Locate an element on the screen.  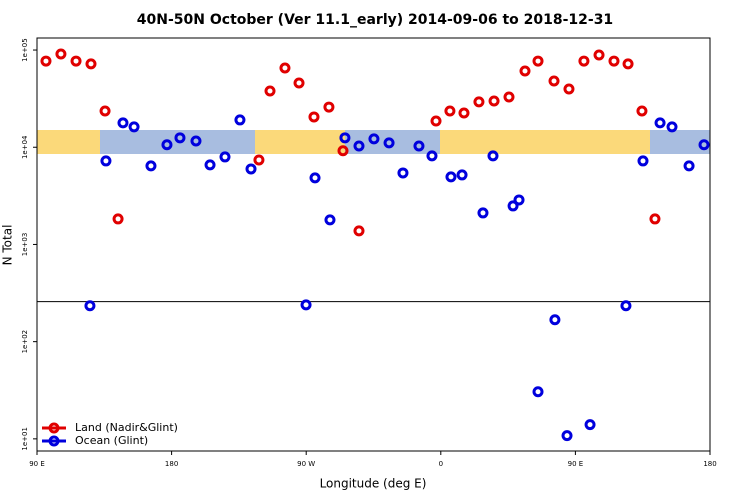
y-tick-label: 1e+03 is located at coordinates (25, 245).